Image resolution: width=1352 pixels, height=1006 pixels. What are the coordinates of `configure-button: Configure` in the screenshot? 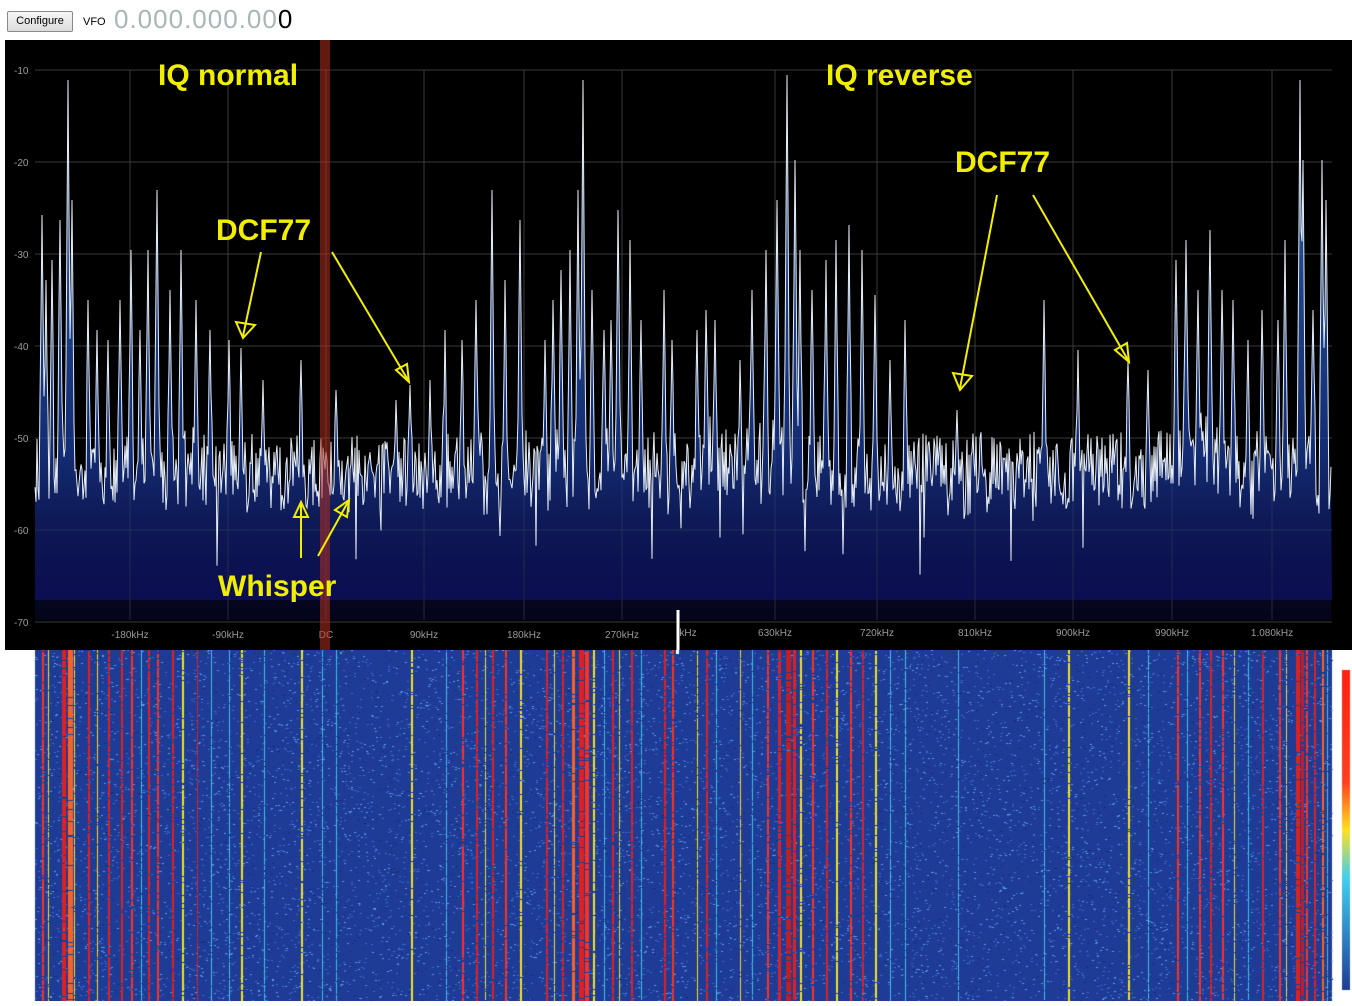 It's located at (40, 21).